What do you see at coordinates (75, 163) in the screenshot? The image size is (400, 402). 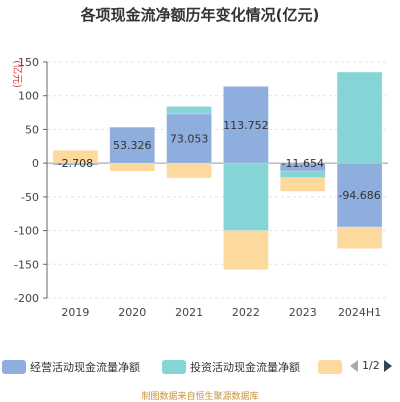 I see `data-label-2019: -2.708` at bounding box center [75, 163].